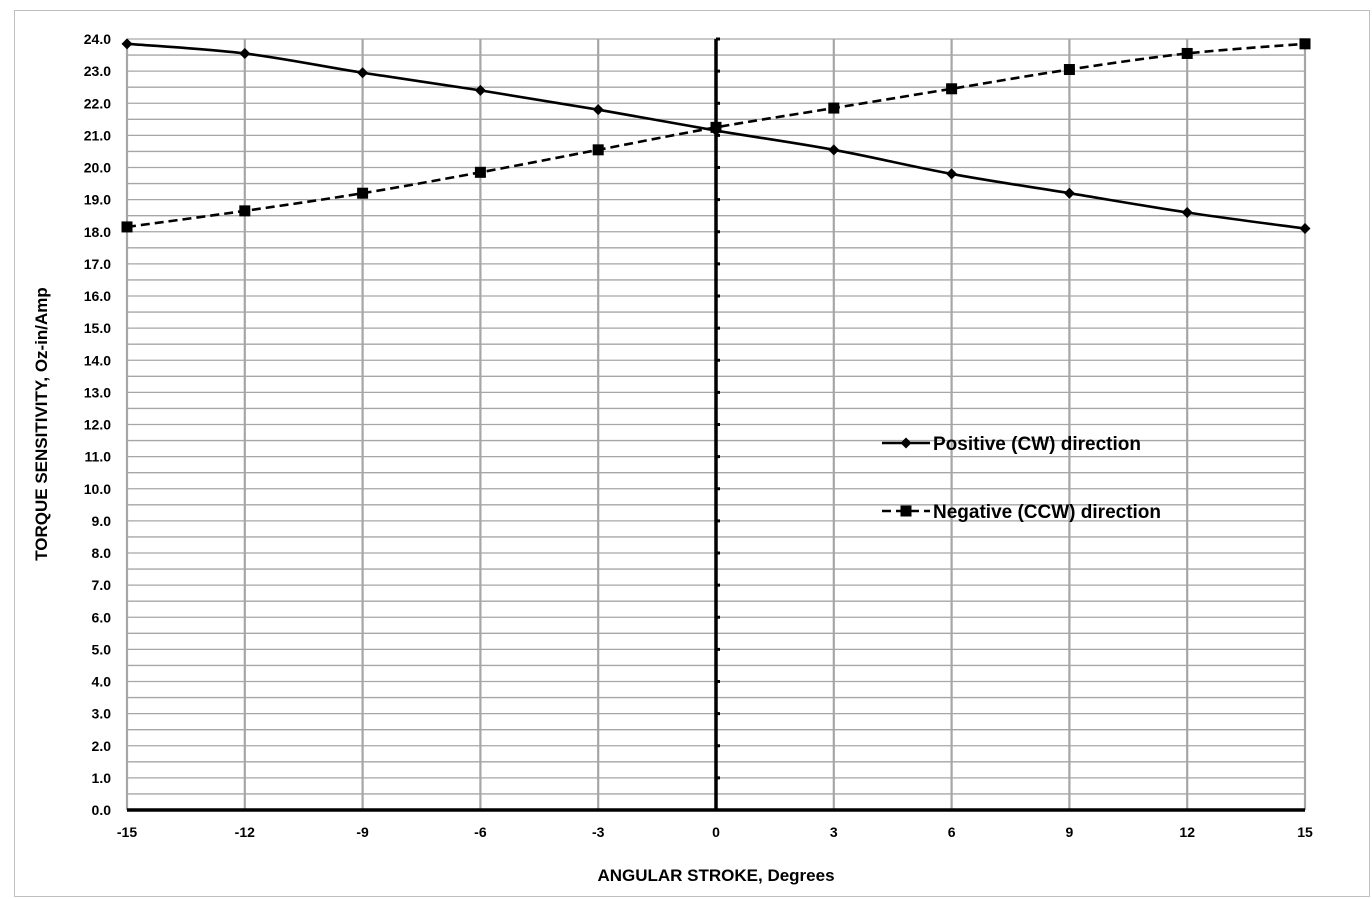  Describe the element at coordinates (102, 585) in the screenshot. I see `y-tick-label: 7.0` at that location.